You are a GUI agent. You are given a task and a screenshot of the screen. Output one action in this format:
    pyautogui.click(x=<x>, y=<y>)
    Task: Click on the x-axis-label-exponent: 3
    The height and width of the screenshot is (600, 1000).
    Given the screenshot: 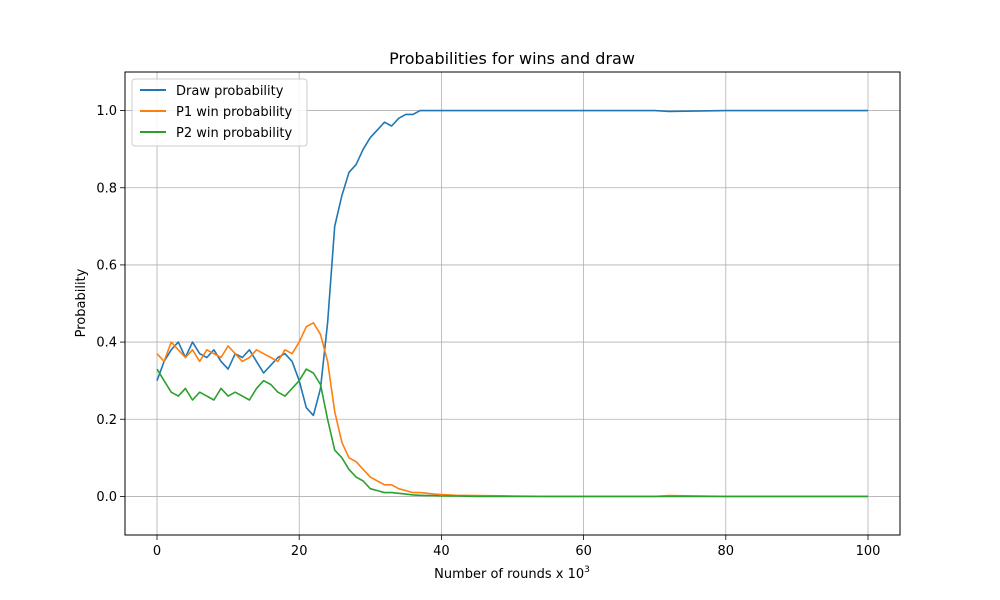 What is the action you would take?
    pyautogui.click(x=587, y=570)
    